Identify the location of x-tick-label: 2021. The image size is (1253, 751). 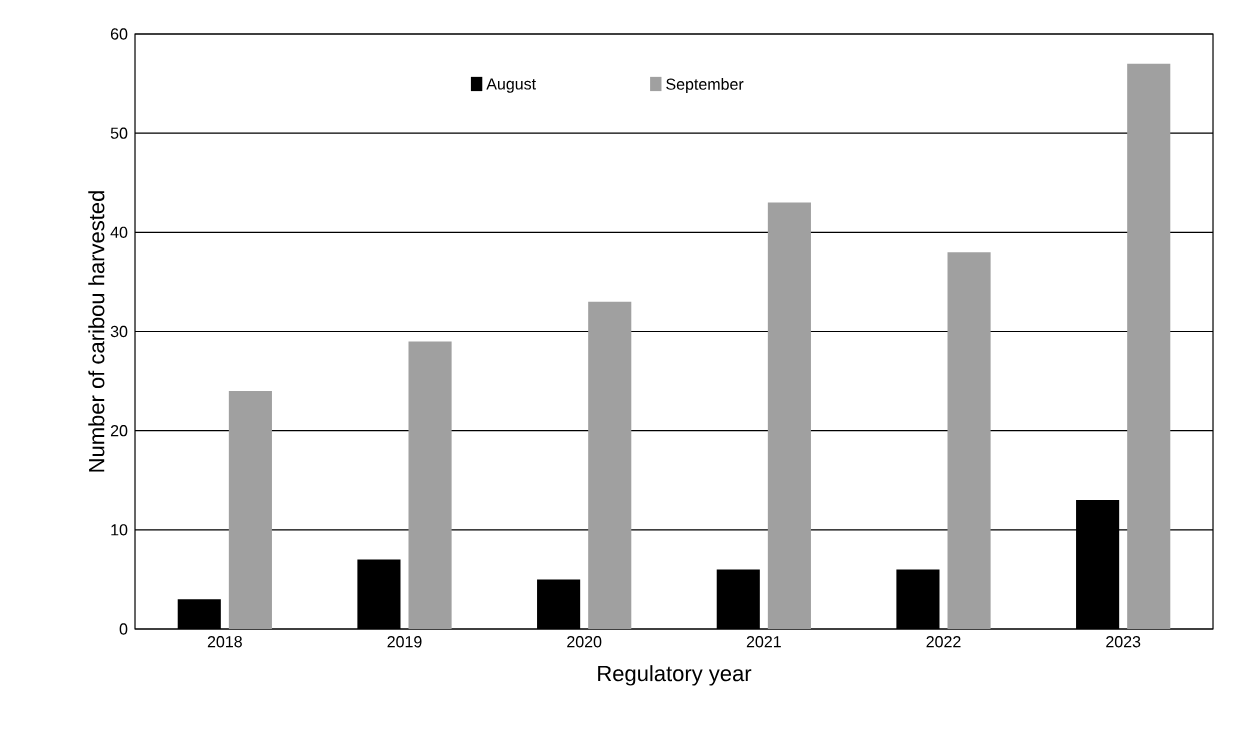
(763, 642).